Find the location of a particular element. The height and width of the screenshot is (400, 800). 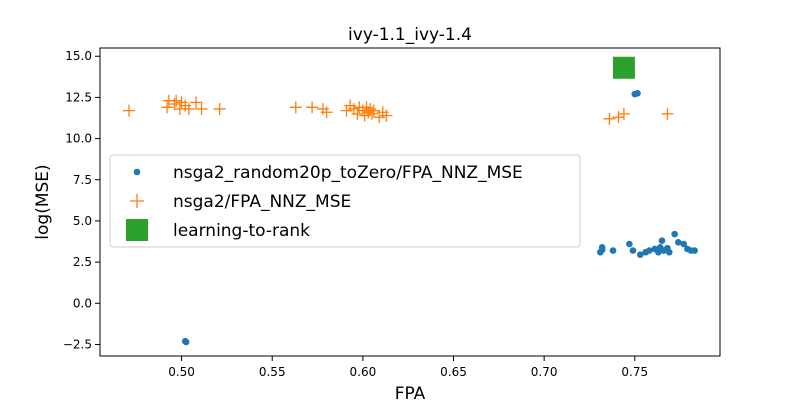

y-tick-label: 12.5 is located at coordinates (78, 97).